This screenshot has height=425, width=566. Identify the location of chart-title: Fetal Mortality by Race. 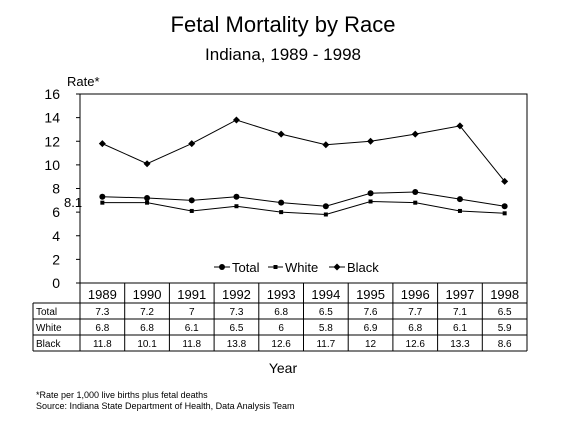
(283, 24).